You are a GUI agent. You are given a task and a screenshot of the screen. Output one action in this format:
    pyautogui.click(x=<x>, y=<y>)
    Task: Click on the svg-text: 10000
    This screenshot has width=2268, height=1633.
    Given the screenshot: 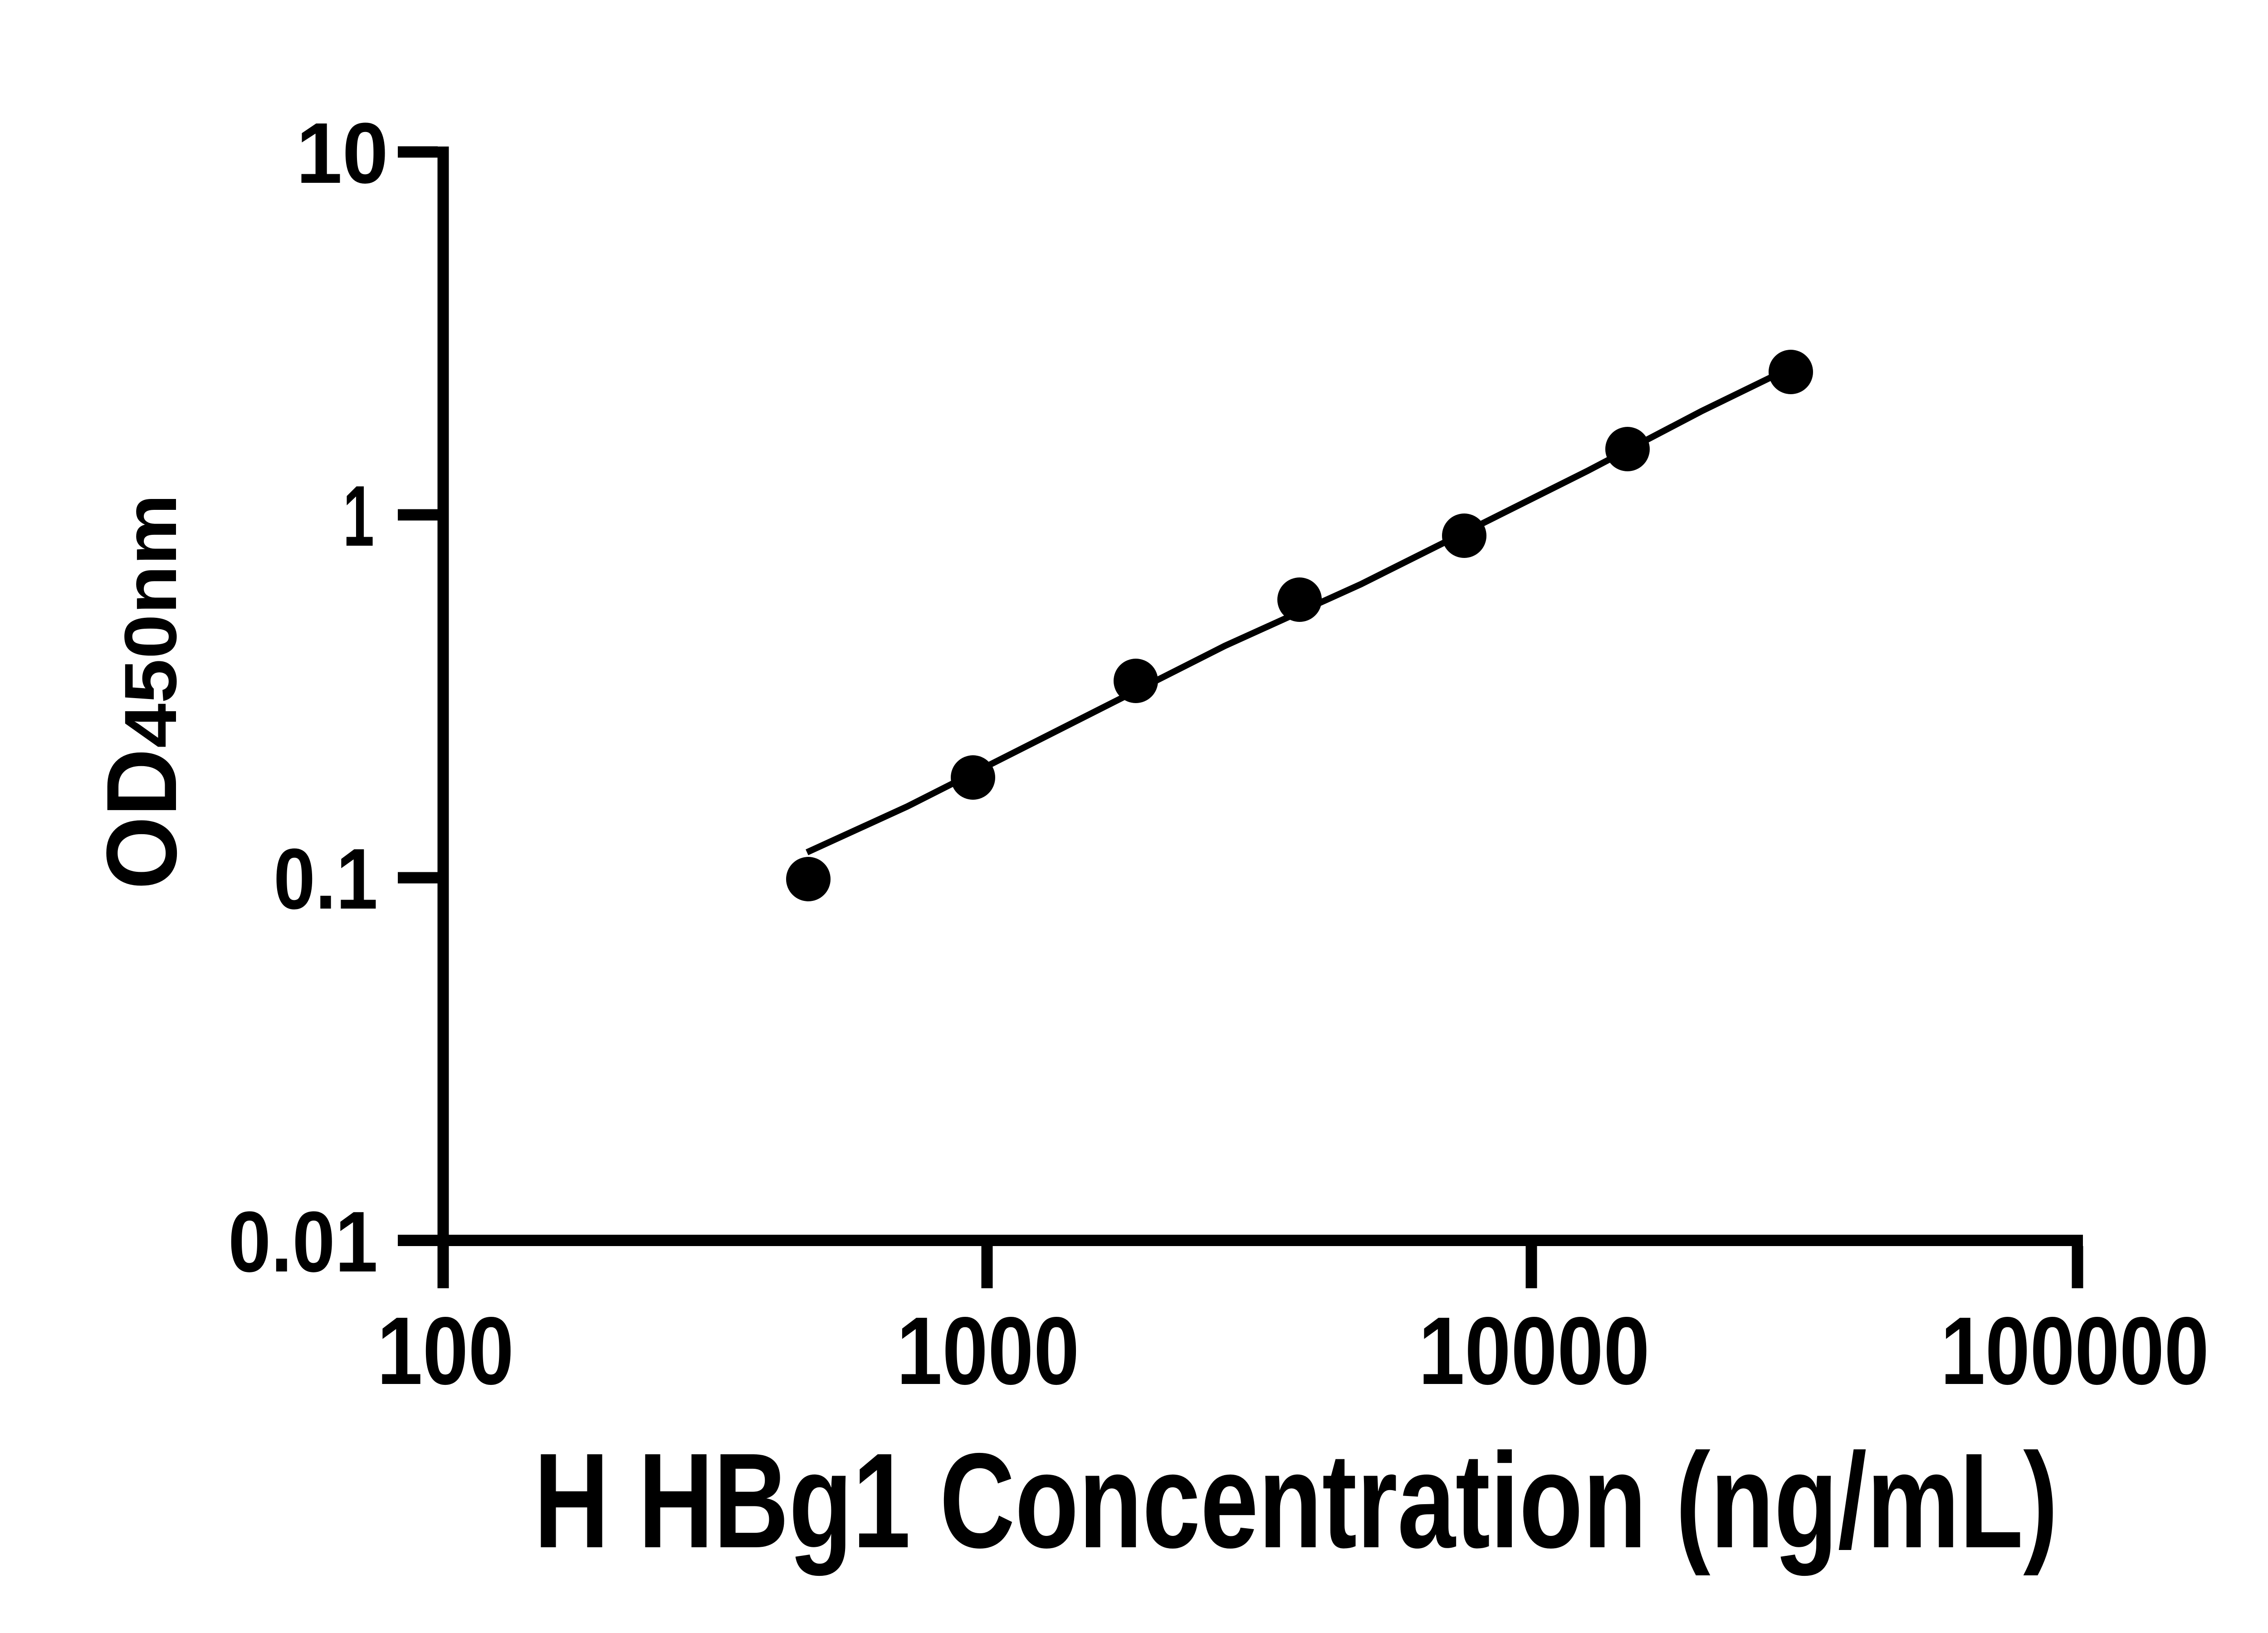 What is the action you would take?
    pyautogui.click(x=1534, y=1350)
    